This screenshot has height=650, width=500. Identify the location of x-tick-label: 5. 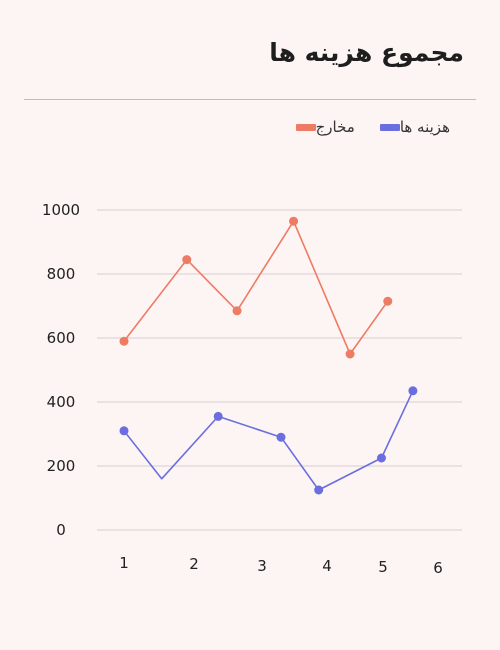
(383, 567).